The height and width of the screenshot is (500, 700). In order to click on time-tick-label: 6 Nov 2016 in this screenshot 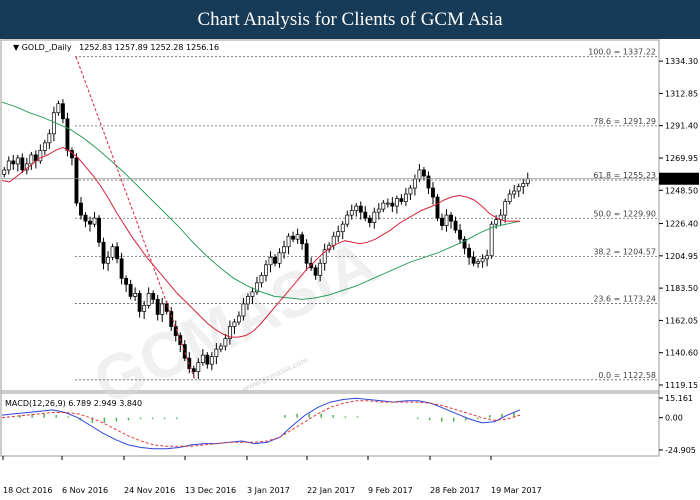, I will do `click(85, 490)`.